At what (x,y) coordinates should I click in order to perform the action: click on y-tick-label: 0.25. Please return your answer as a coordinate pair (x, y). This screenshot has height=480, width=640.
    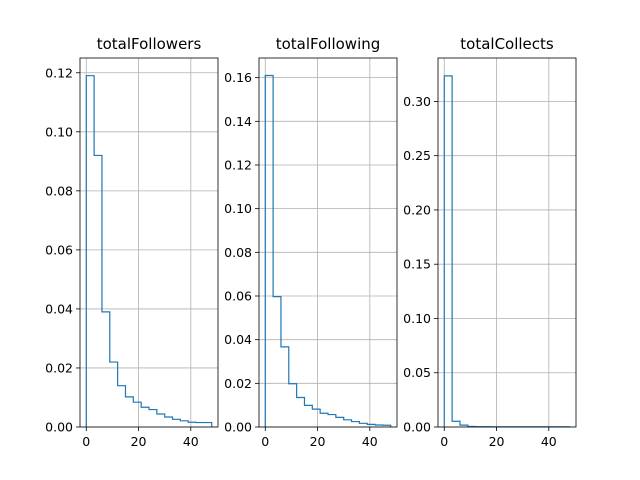
    Looking at the image, I should click on (417, 155).